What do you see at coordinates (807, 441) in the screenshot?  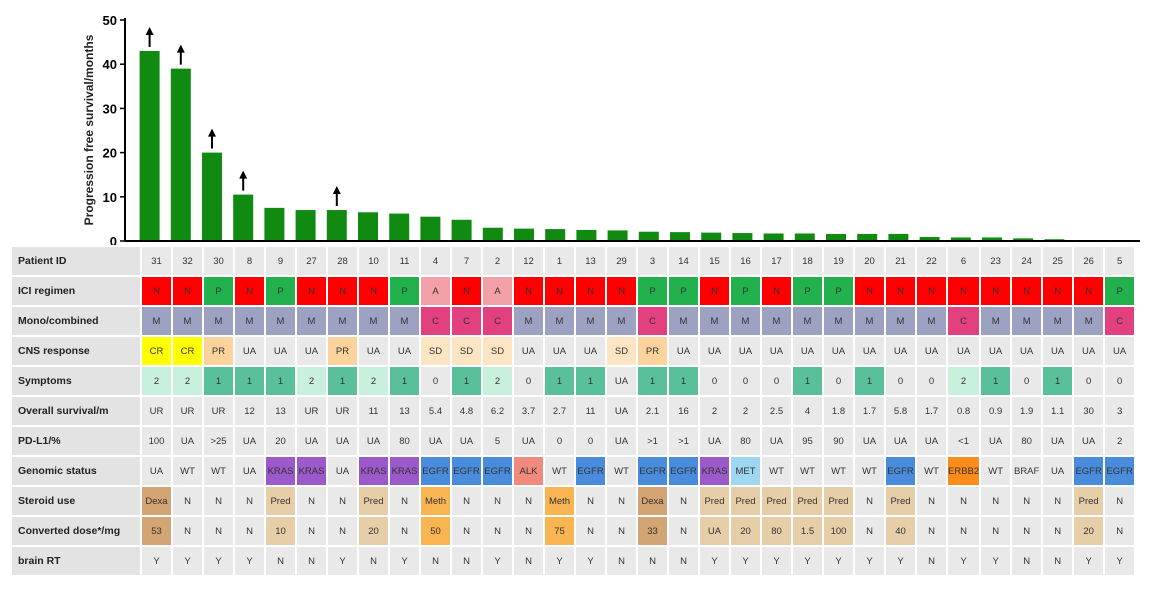 I see `table-cell: 95` at bounding box center [807, 441].